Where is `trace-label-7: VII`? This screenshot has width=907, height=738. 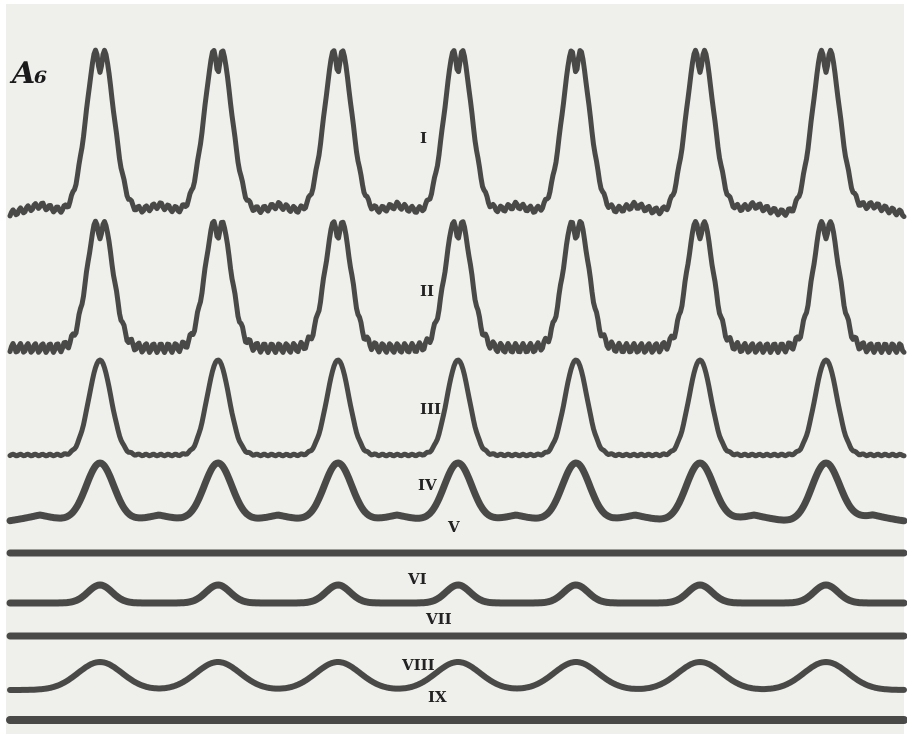 trace-label-7: VII is located at coordinates (439, 619).